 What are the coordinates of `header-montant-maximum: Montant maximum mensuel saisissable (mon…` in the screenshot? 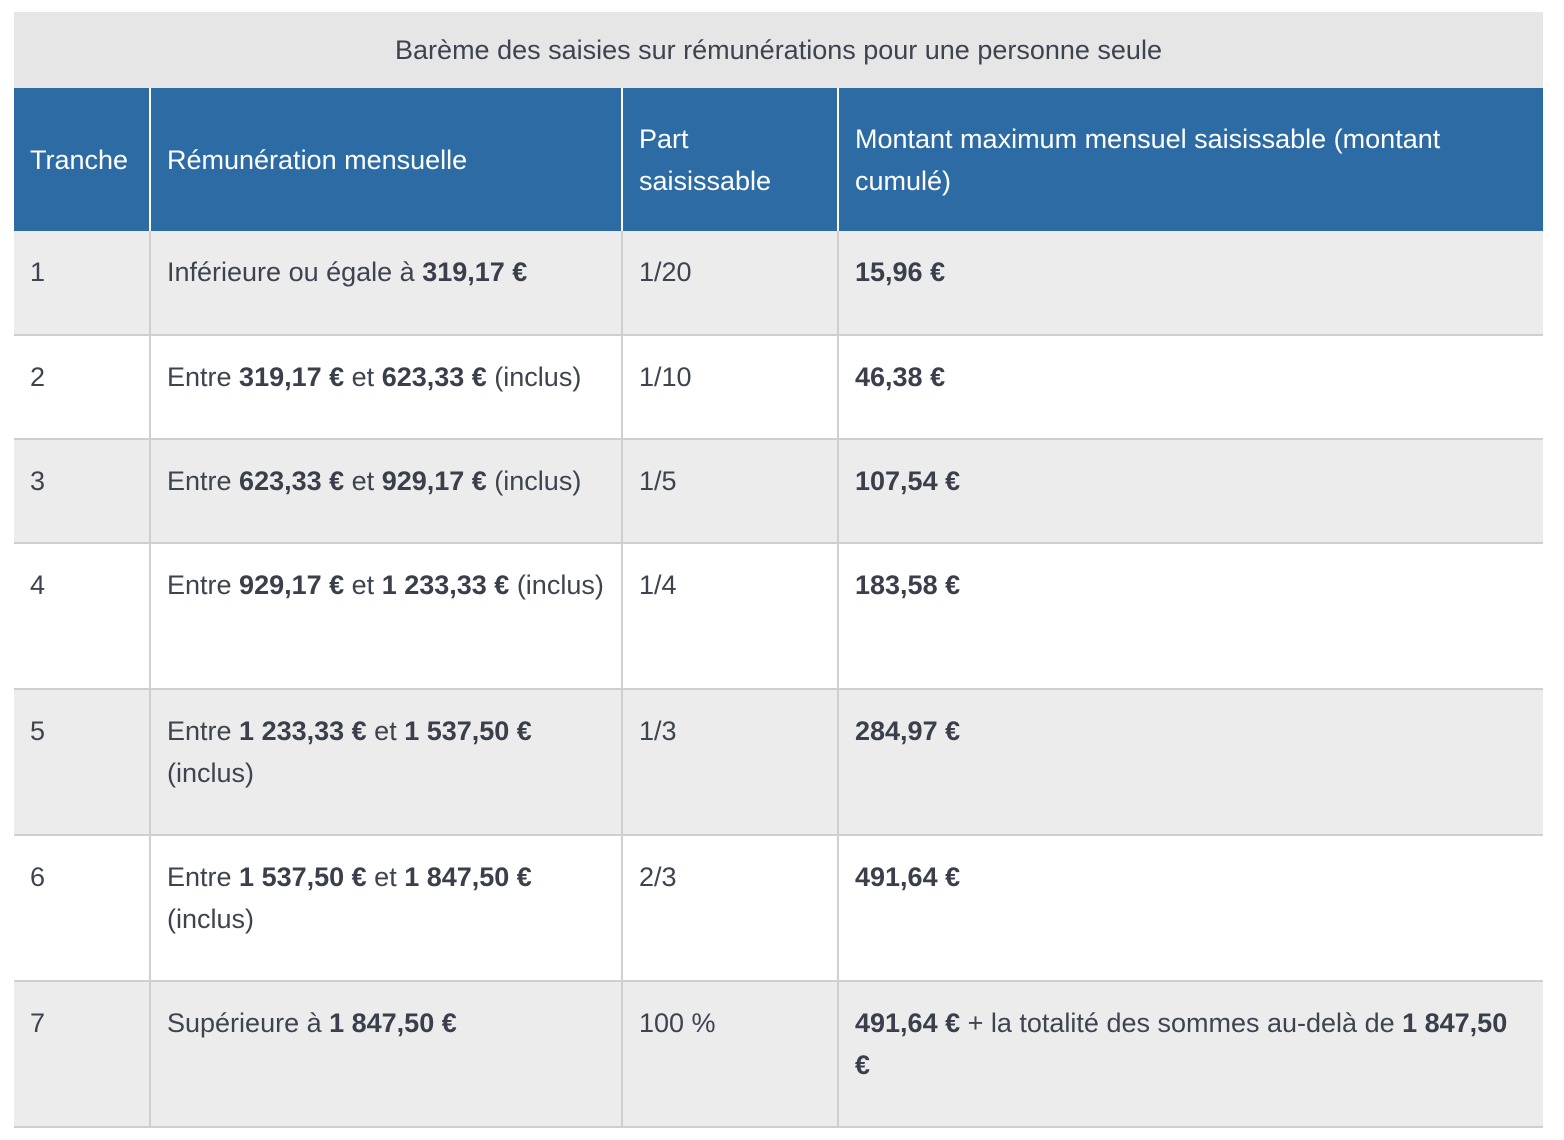 It's located at (1190, 159).